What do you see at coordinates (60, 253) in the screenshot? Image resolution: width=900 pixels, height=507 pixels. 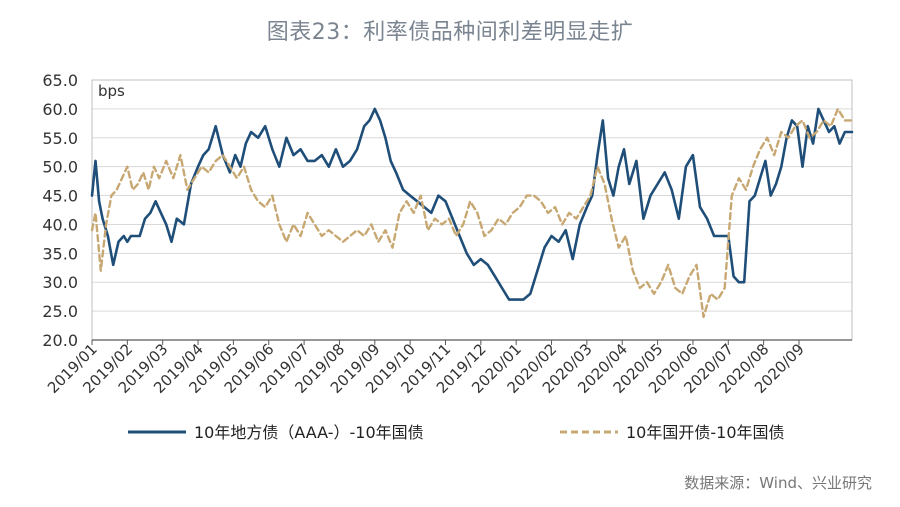 I see `y-tick-label: 35.0` at bounding box center [60, 253].